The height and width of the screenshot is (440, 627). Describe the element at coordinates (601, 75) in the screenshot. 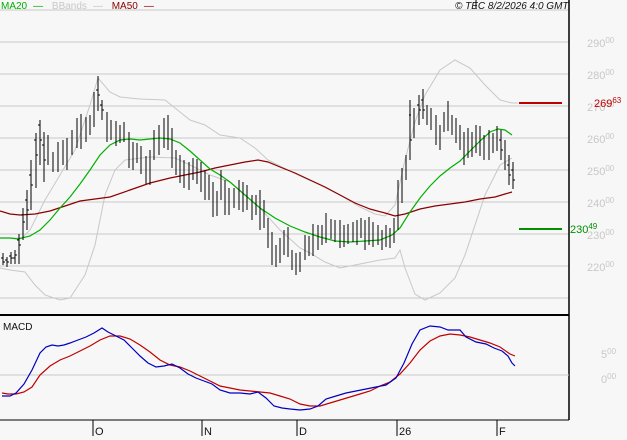

I see `price-axis-label: 28000` at that location.